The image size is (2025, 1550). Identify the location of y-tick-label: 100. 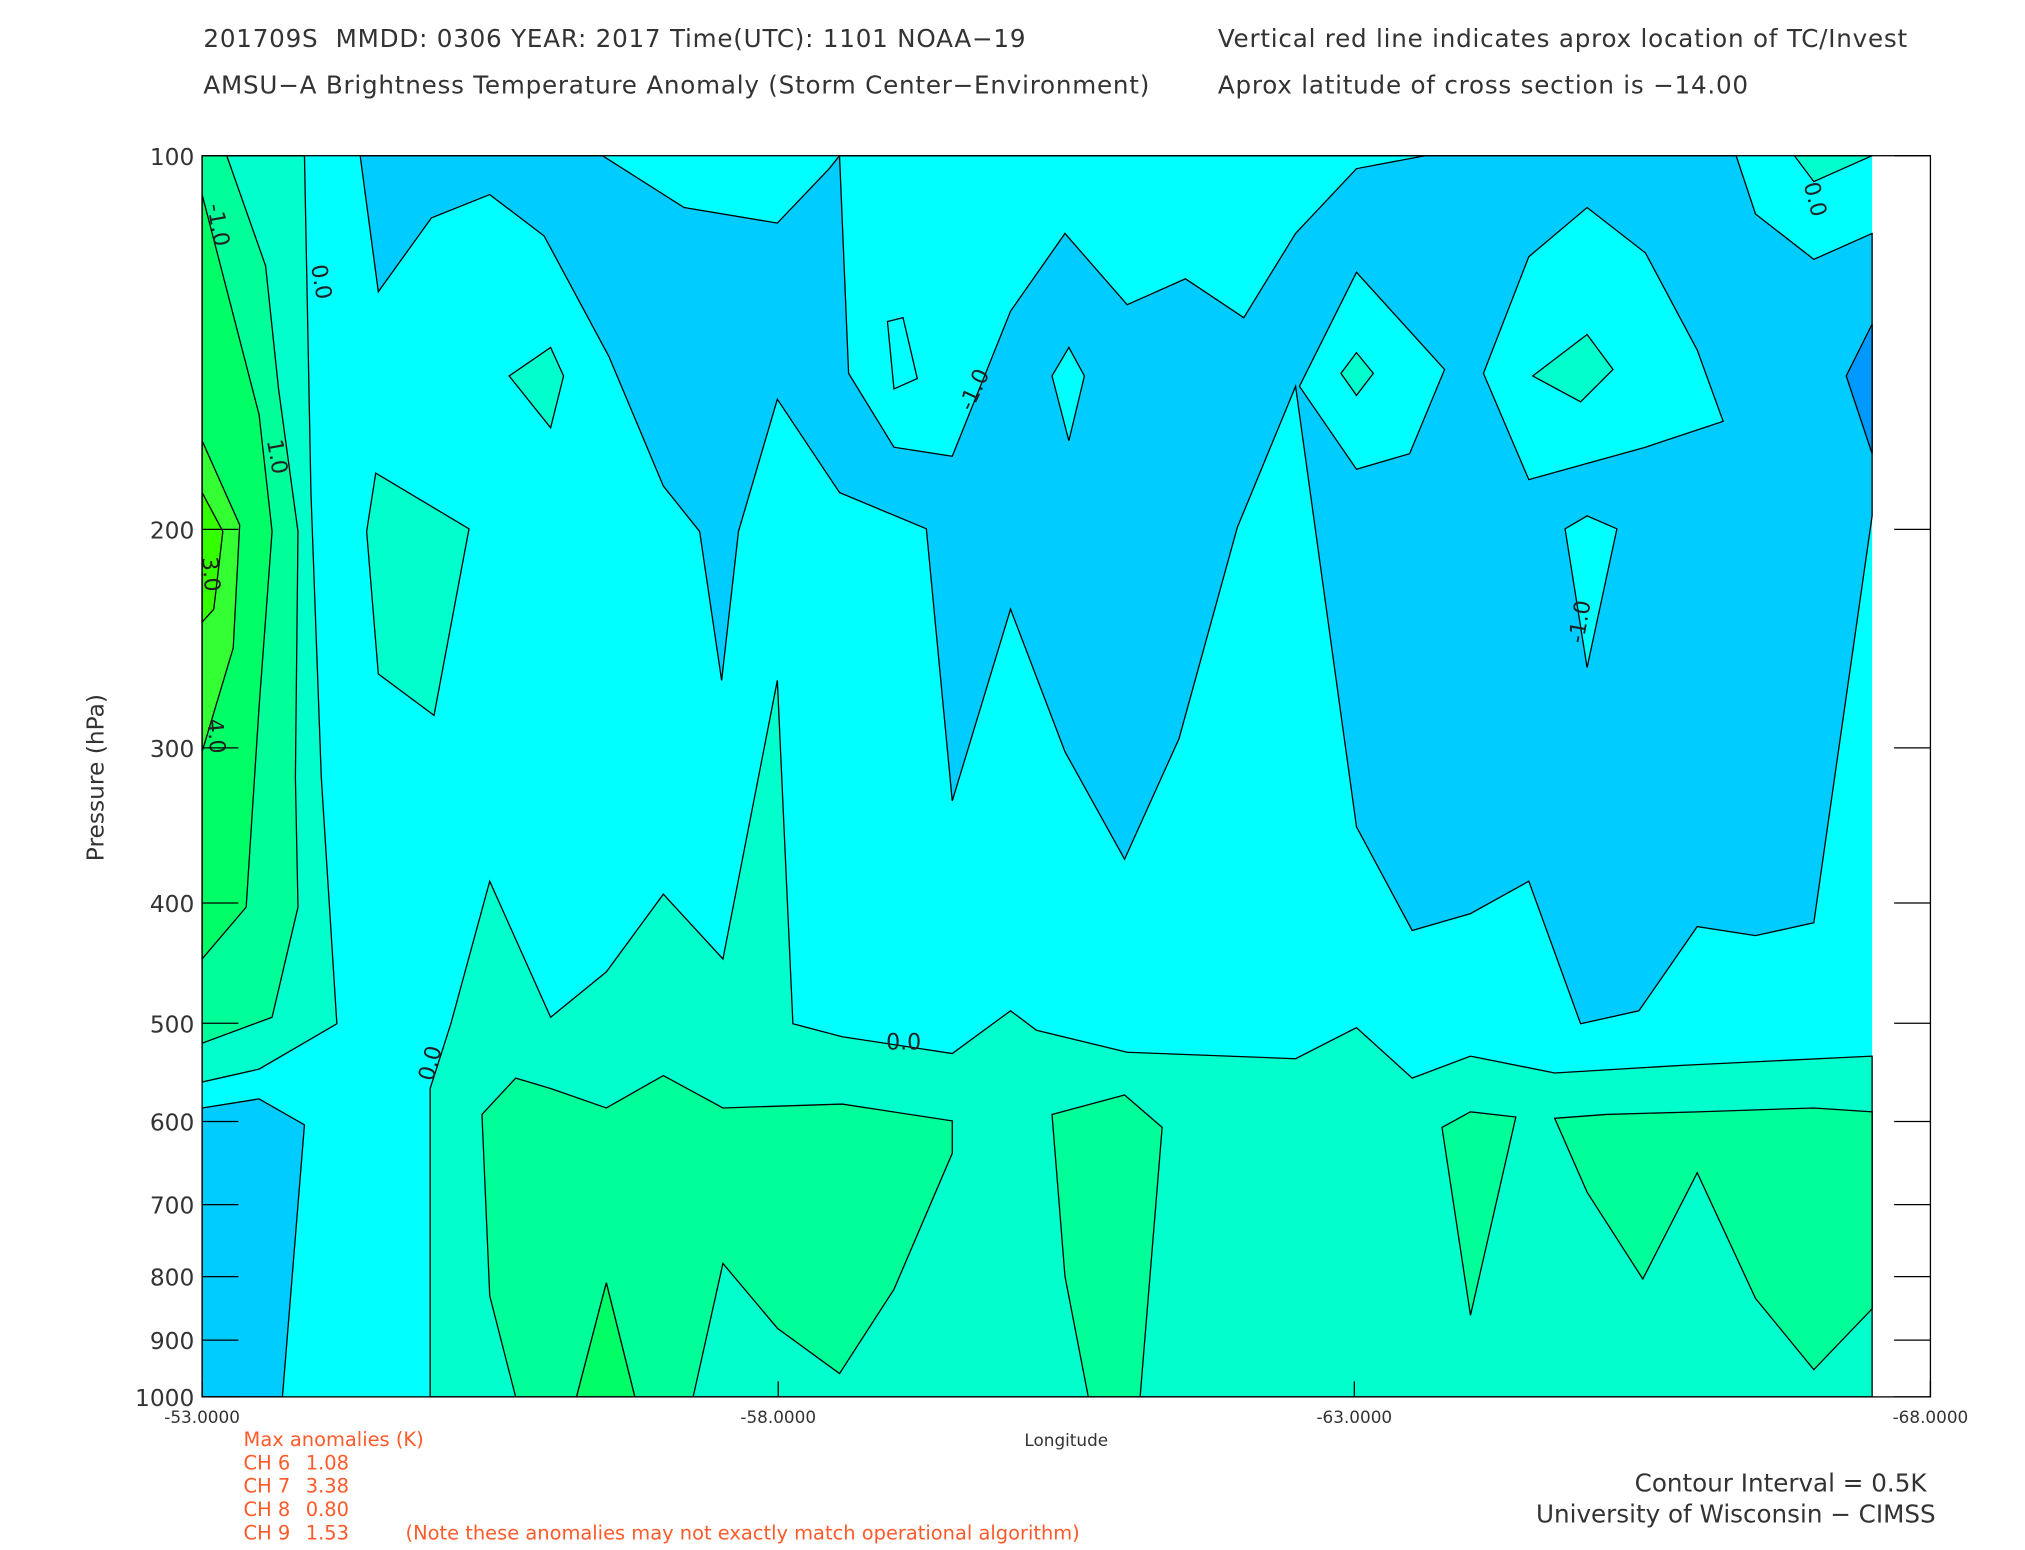
(172, 157).